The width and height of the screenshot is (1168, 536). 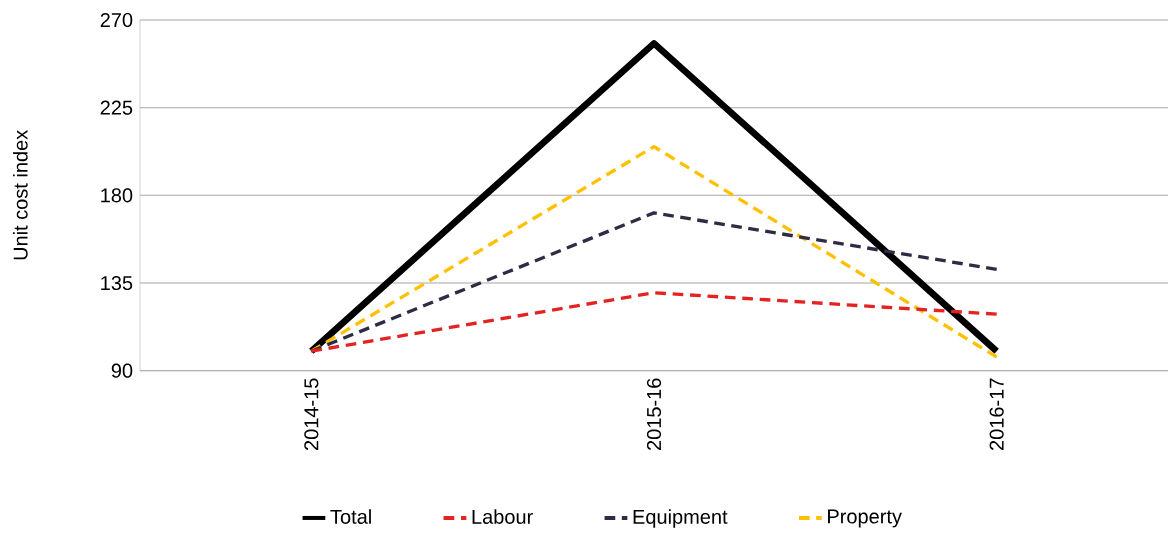 I want to click on y-tick-label: 90, so click(x=122, y=370).